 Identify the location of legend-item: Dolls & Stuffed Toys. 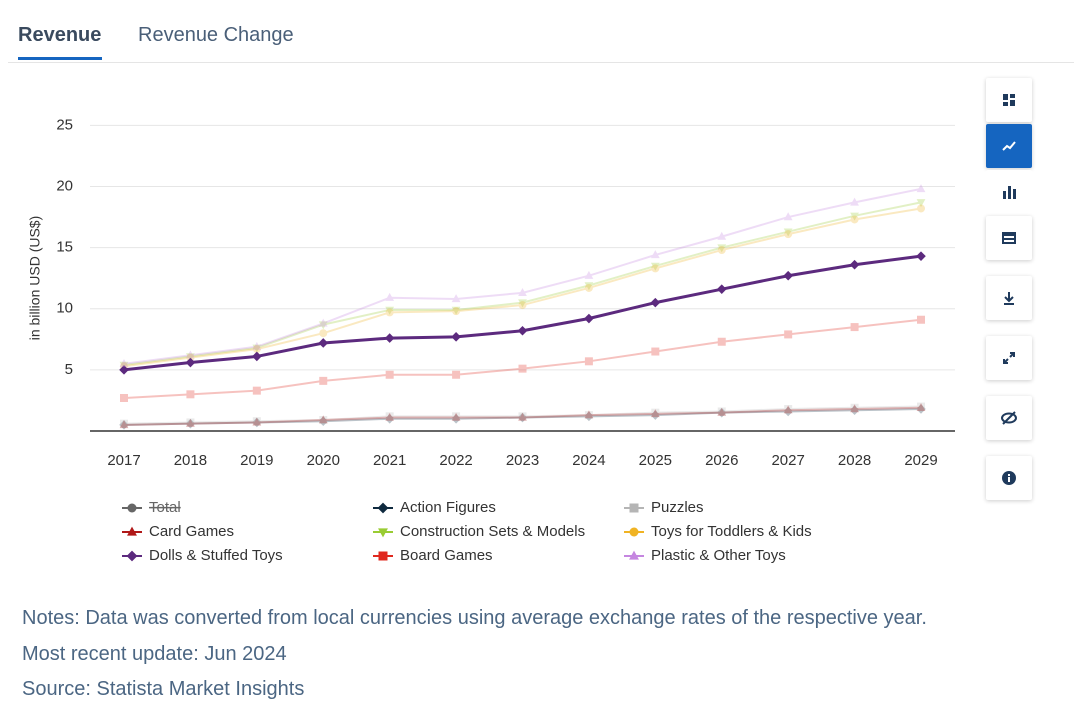
(202, 555).